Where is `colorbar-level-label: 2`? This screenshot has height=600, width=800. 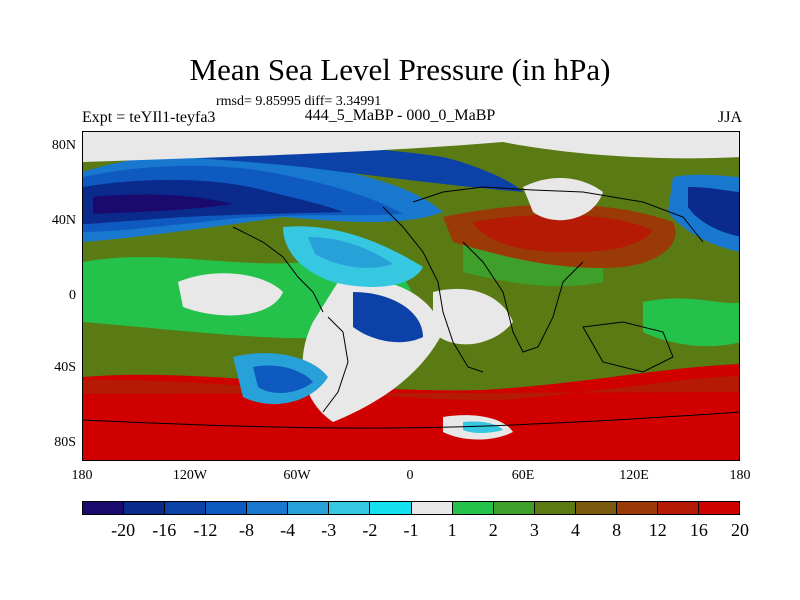
colorbar-level-label: 2 is located at coordinates (493, 530).